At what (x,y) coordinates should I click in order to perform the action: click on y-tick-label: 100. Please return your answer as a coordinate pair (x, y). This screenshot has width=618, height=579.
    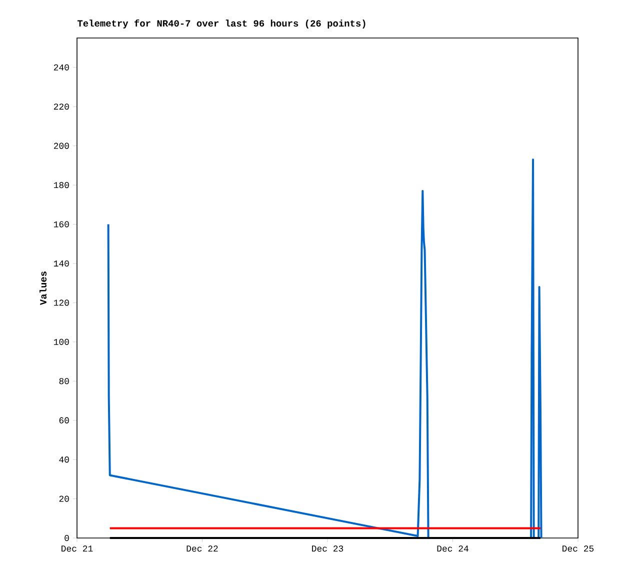
    Looking at the image, I should click on (61, 341).